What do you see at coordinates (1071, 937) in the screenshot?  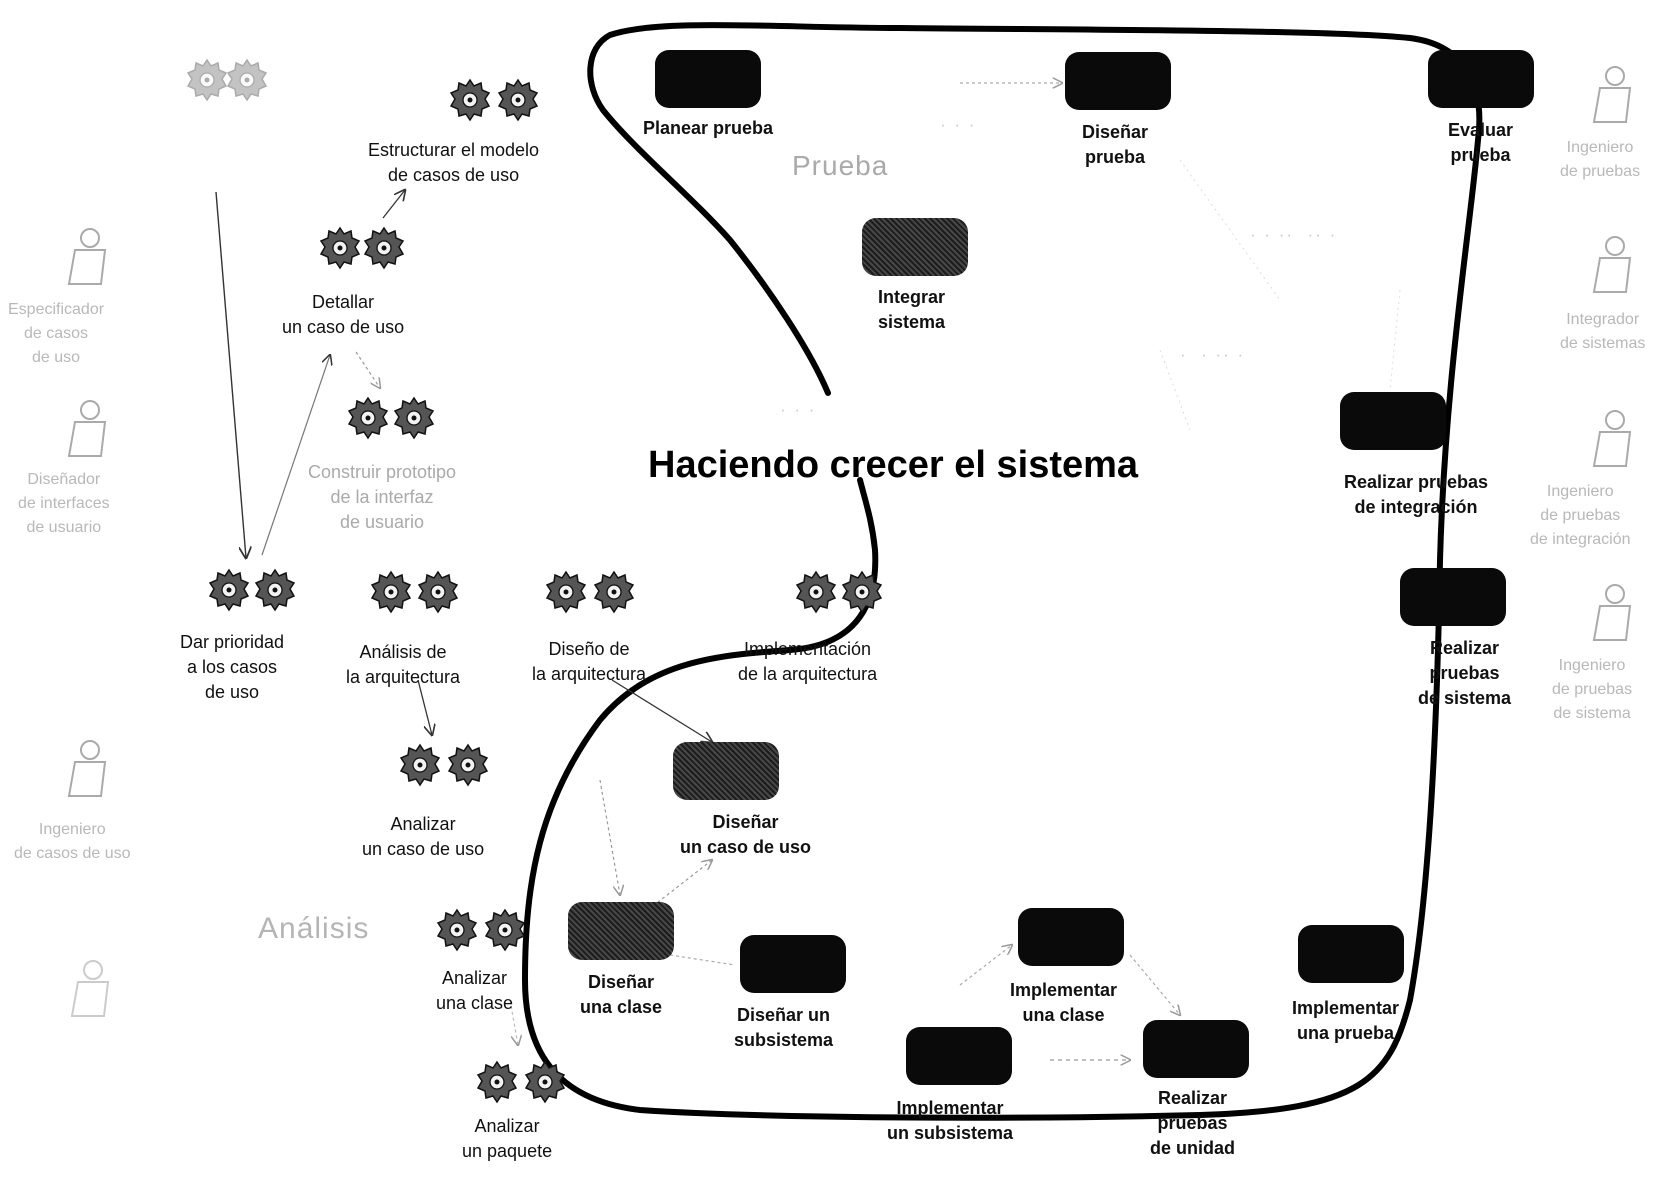 I see `activity-box-implementar-clase` at bounding box center [1071, 937].